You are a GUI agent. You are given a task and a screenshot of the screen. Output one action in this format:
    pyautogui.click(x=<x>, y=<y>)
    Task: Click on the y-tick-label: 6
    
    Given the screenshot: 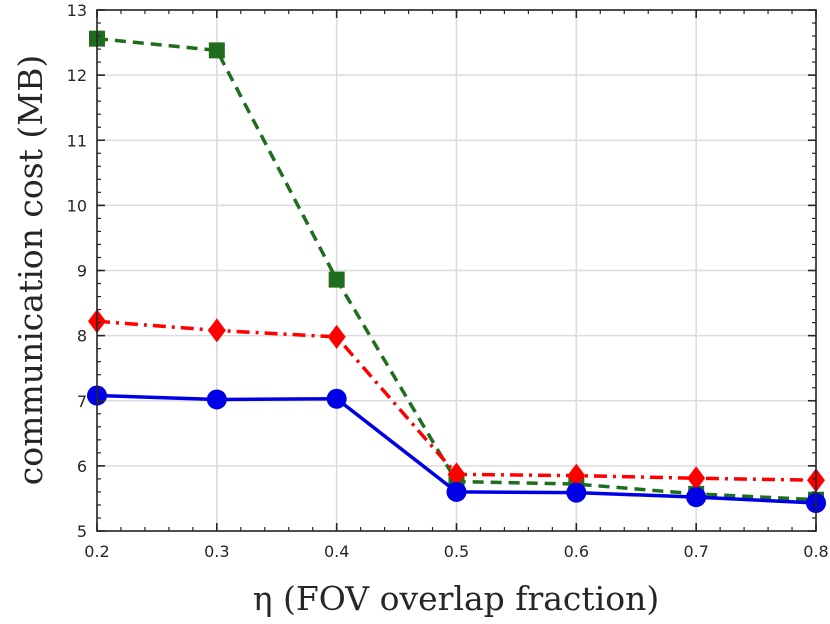 What is the action you would take?
    pyautogui.click(x=82, y=466)
    